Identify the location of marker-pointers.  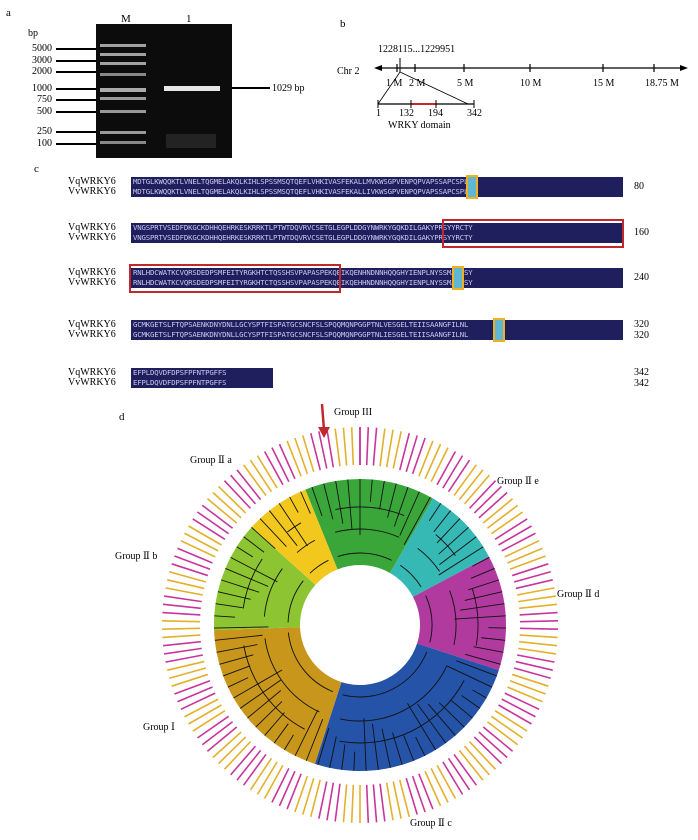
(76, 96).